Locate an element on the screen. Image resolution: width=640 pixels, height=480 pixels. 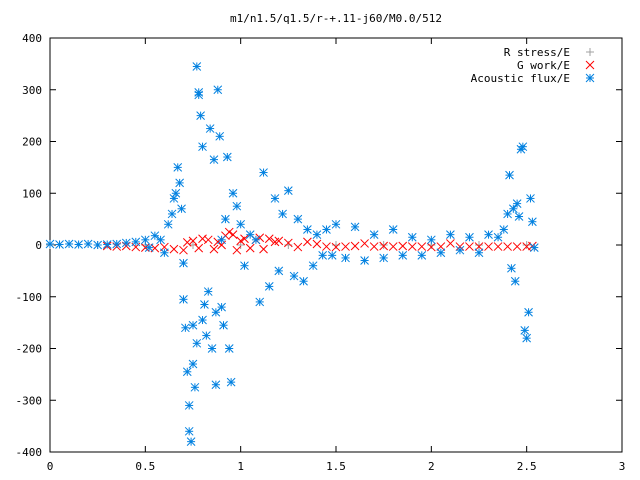
x-tick-label: 1.5 is located at coordinates (336, 466).